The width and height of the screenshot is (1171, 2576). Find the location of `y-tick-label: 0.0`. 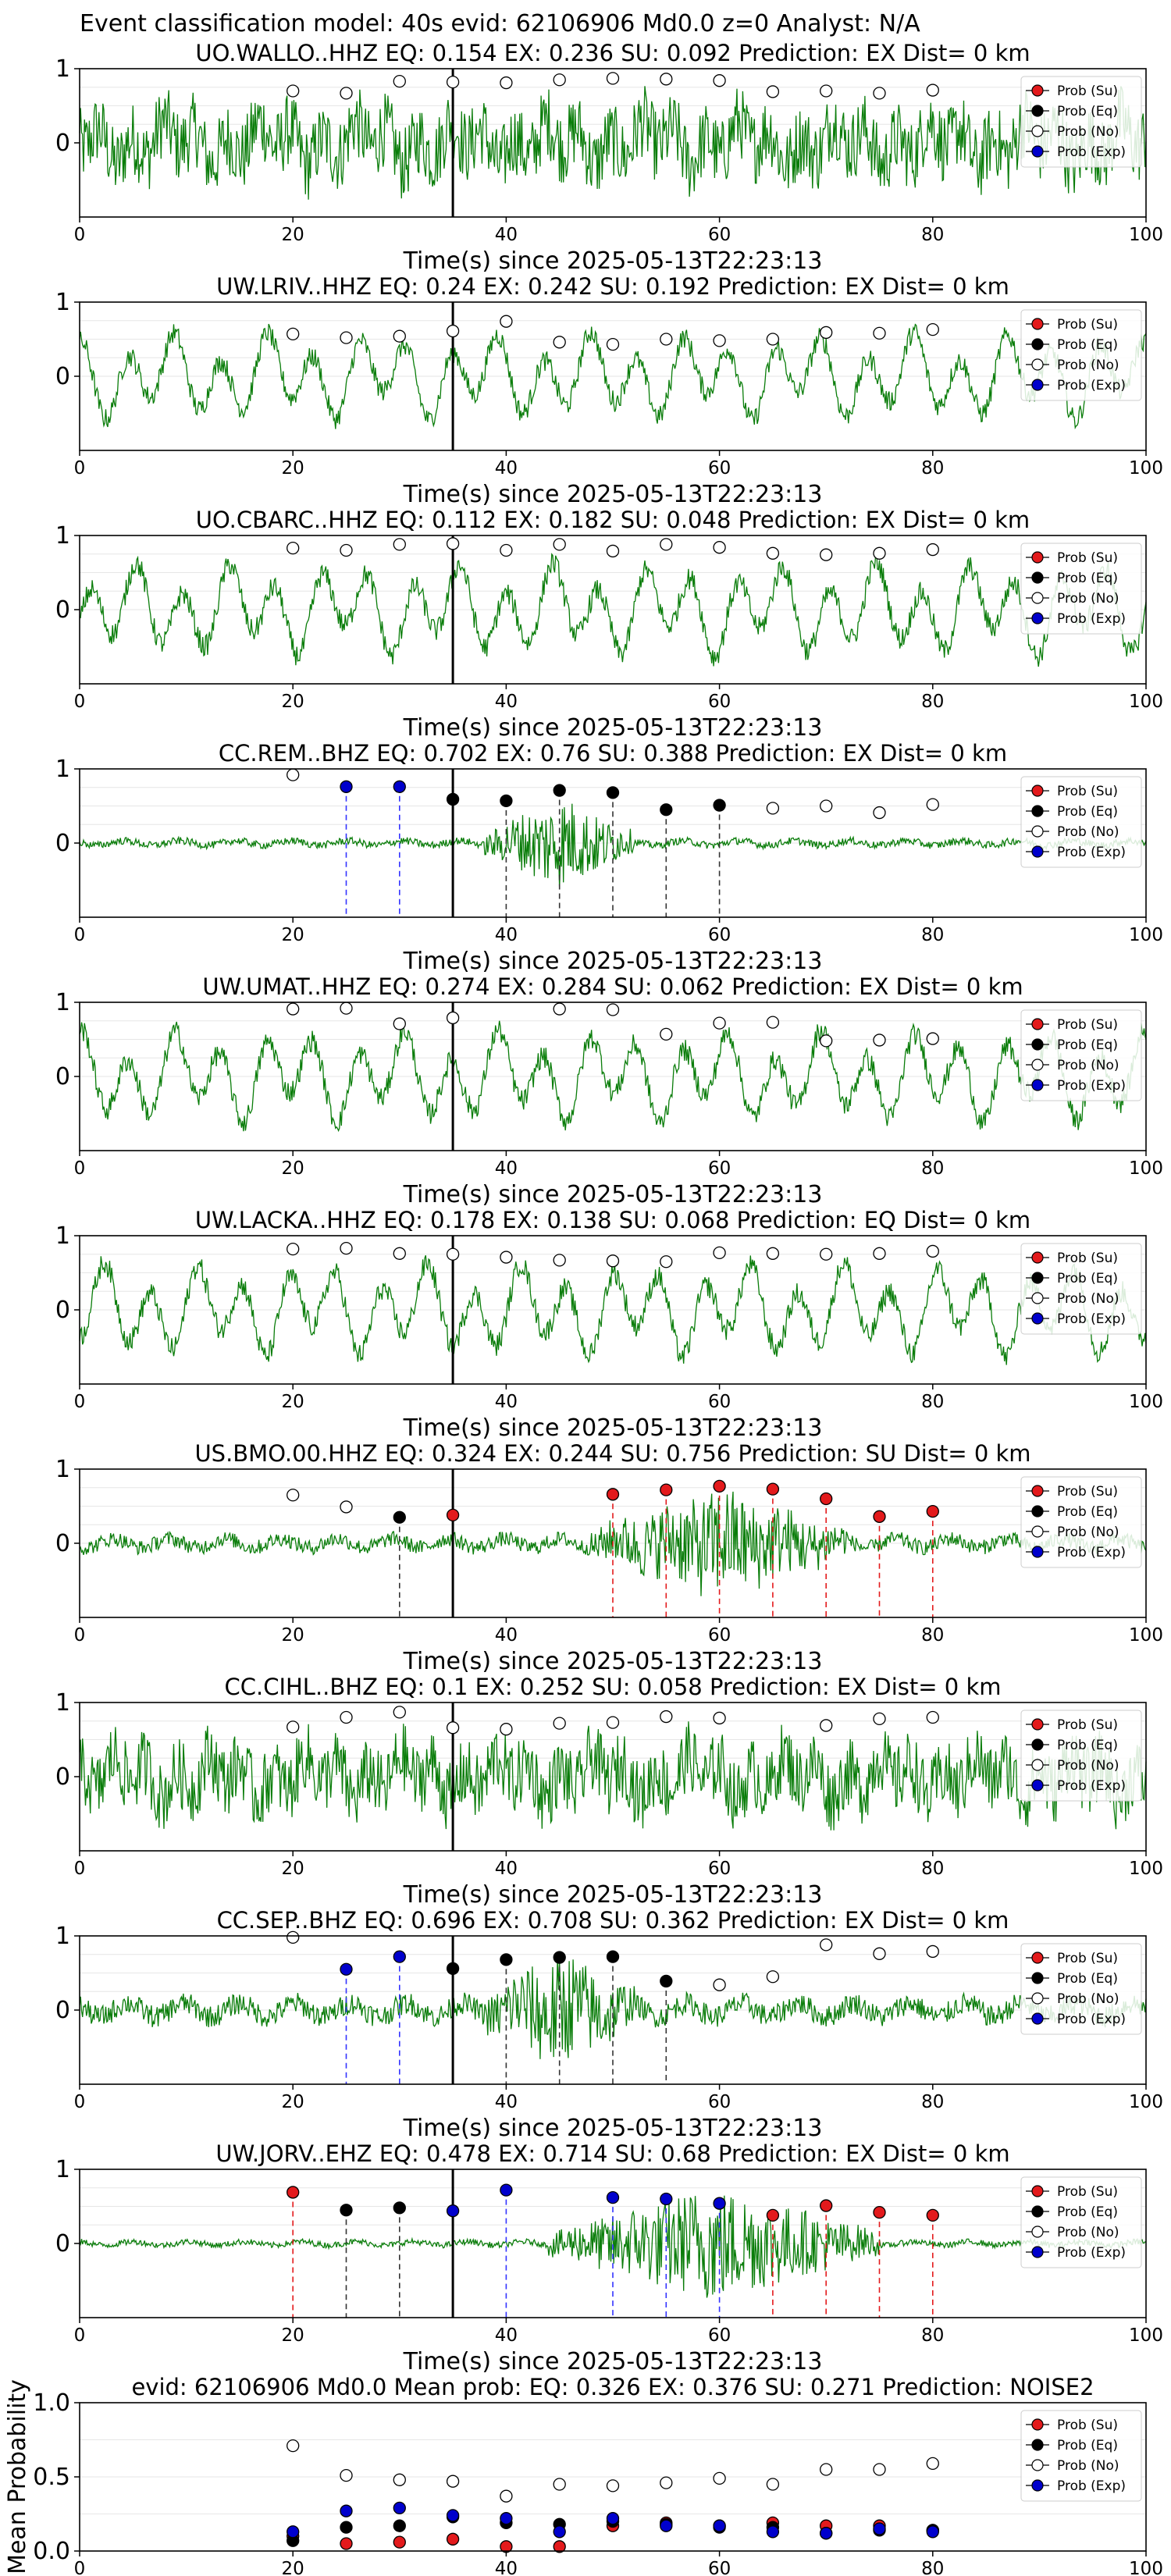

y-tick-label: 0.0 is located at coordinates (51, 2551).